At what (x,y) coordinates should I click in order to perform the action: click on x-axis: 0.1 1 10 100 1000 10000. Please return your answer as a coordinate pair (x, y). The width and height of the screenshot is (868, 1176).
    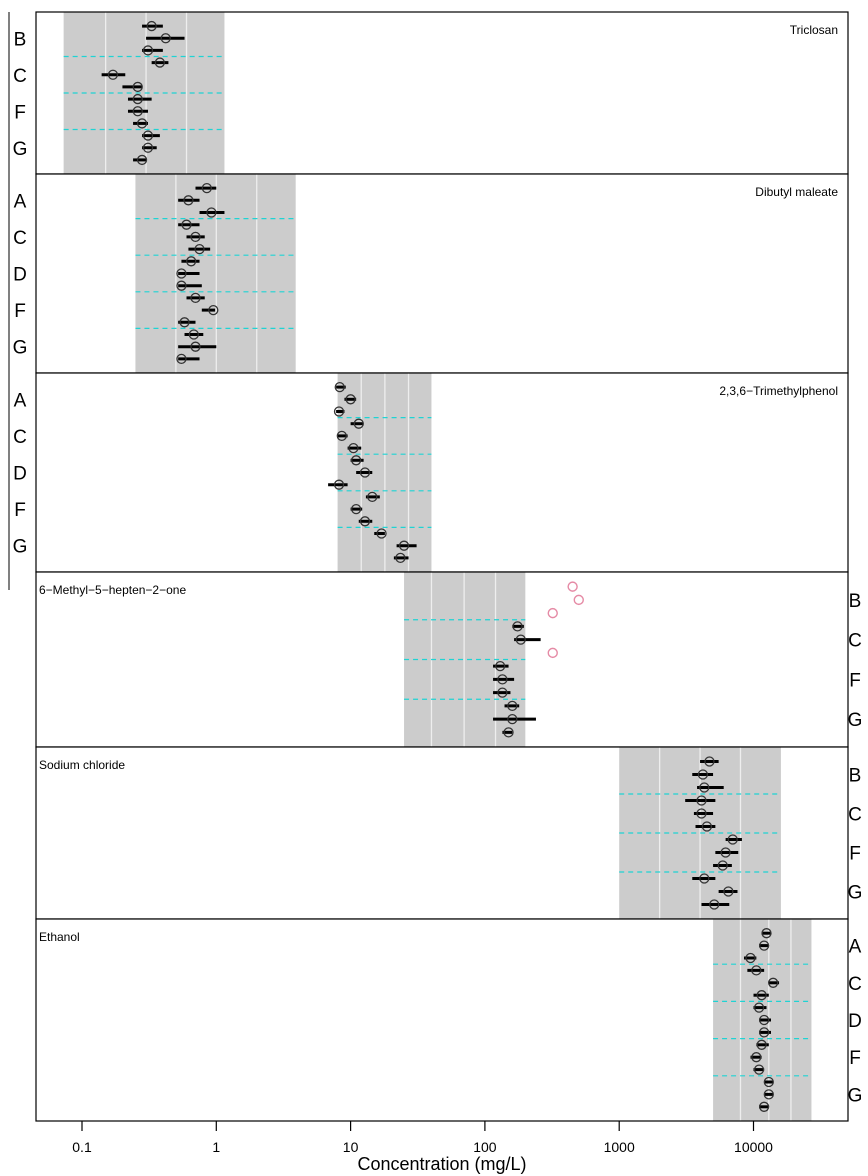
    Looking at the image, I should click on (422, 1138).